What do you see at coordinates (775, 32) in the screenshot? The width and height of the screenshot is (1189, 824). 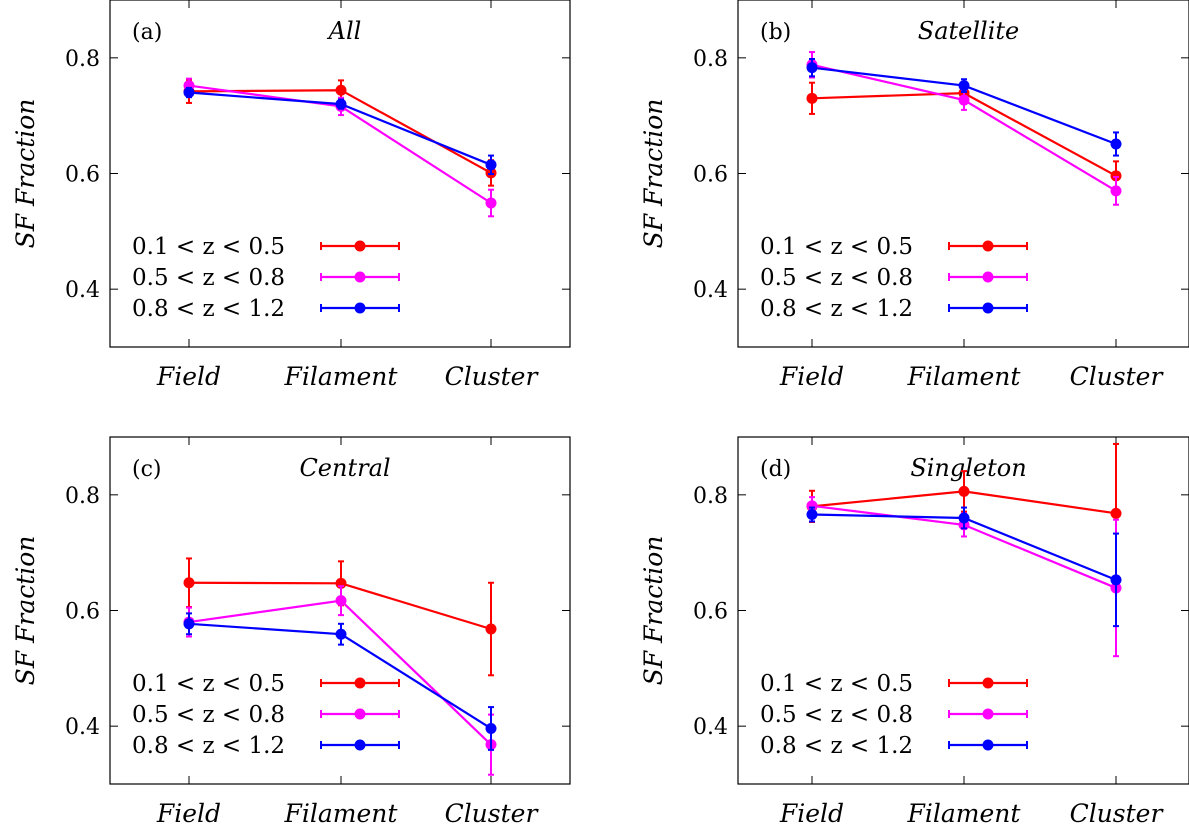 I see `panel-label: (b)` at bounding box center [775, 32].